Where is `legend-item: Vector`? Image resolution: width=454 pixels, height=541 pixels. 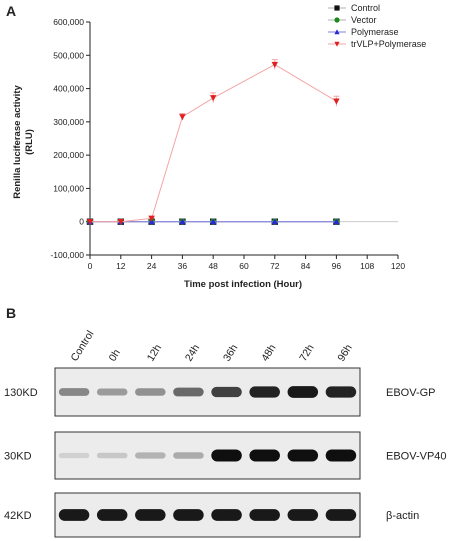 legend-item: Vector is located at coordinates (352, 20).